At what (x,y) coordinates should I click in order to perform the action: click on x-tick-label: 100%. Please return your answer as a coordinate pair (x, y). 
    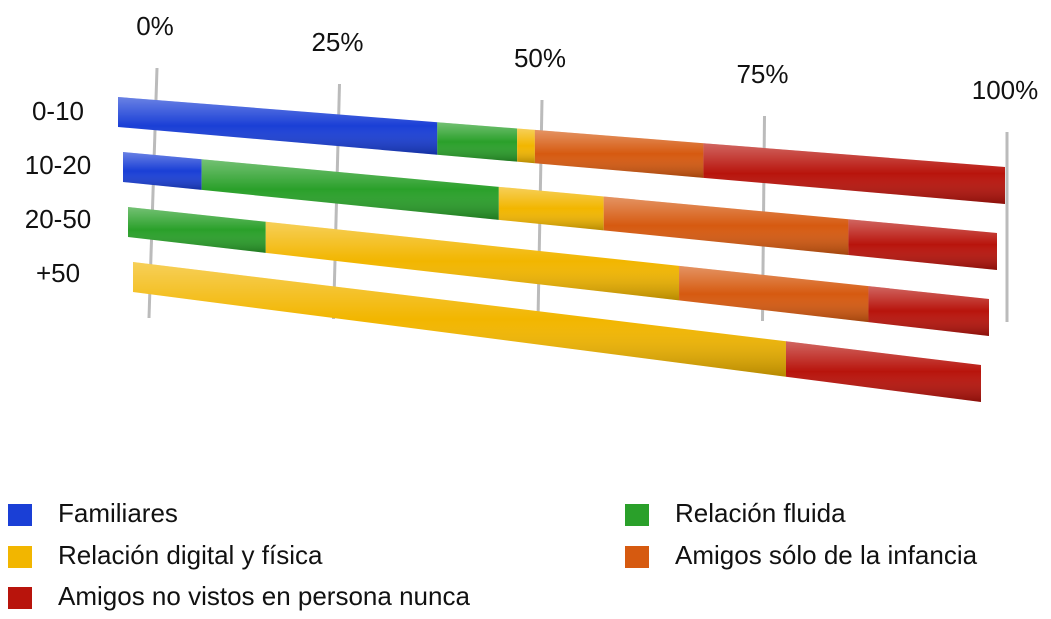
    Looking at the image, I should click on (1005, 90).